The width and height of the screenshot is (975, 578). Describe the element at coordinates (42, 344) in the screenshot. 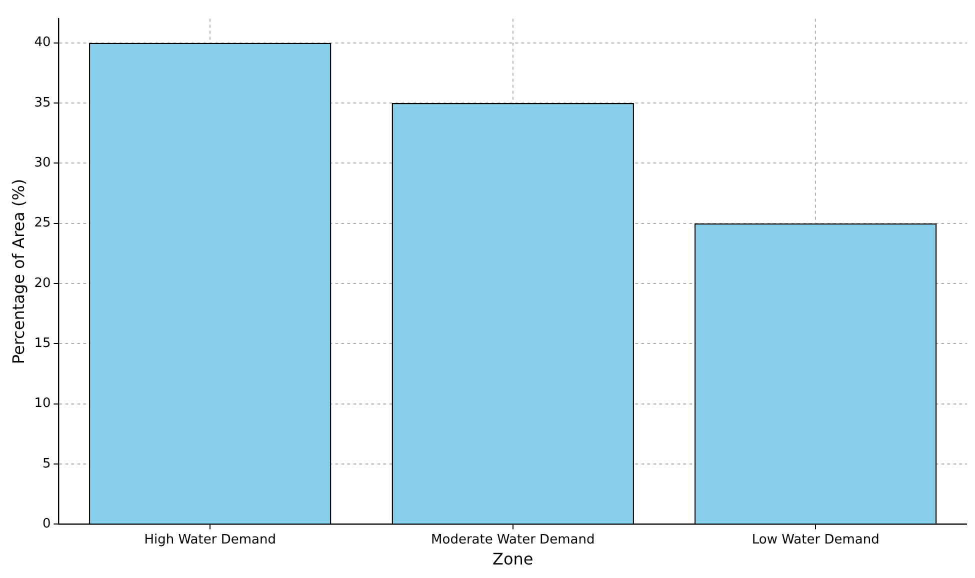

I see `y-tick-label: 15` at that location.